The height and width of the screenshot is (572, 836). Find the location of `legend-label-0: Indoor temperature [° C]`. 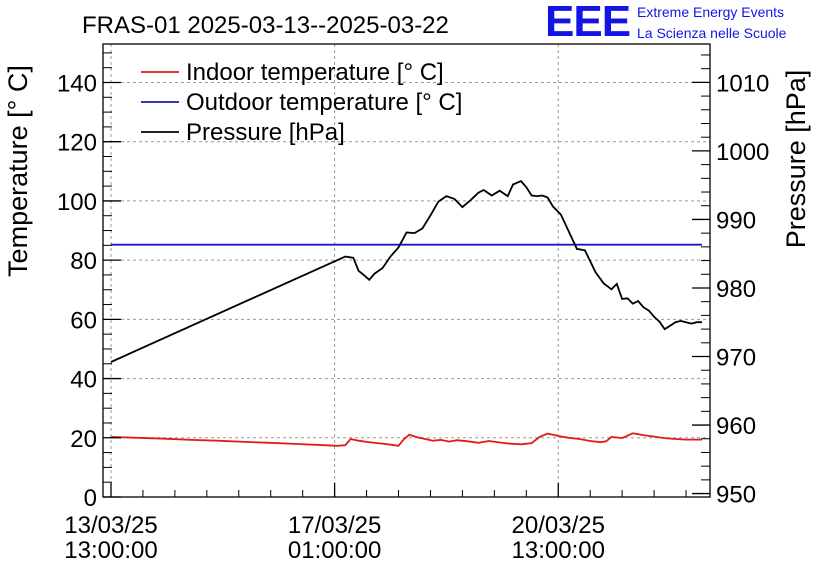

legend-label-0: Indoor temperature [° C] is located at coordinates (315, 72).